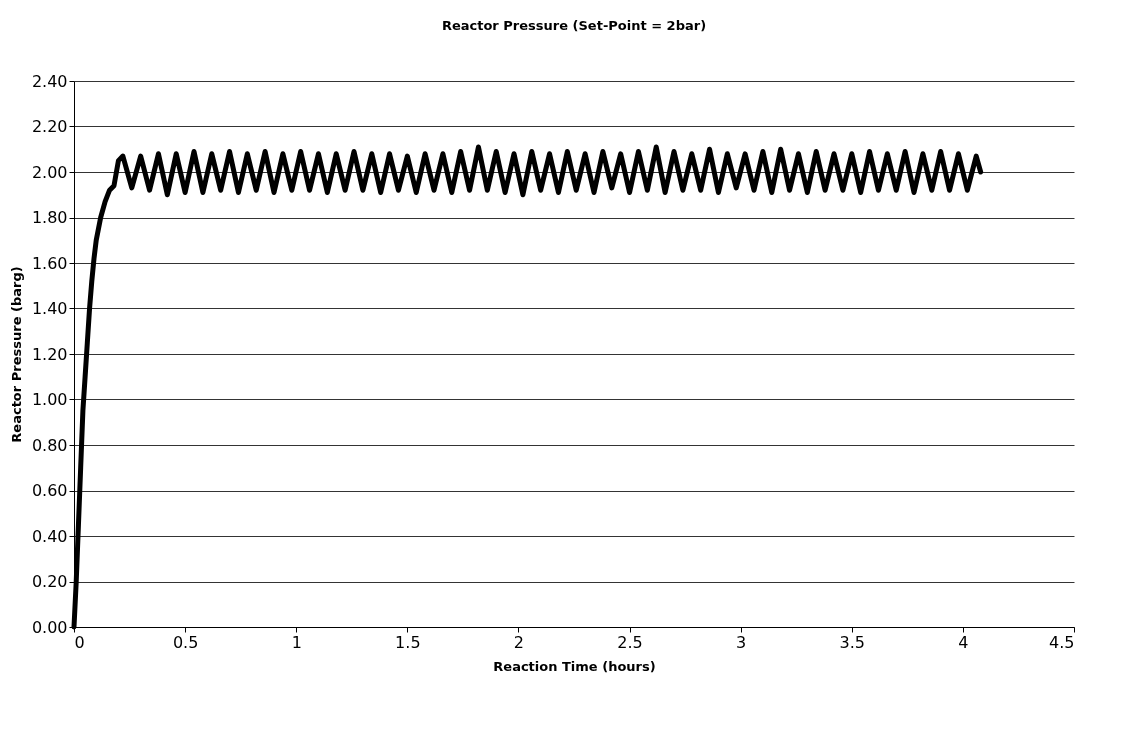  I want to click on x-axis-title: Reaction Time (hours), so click(574, 666).